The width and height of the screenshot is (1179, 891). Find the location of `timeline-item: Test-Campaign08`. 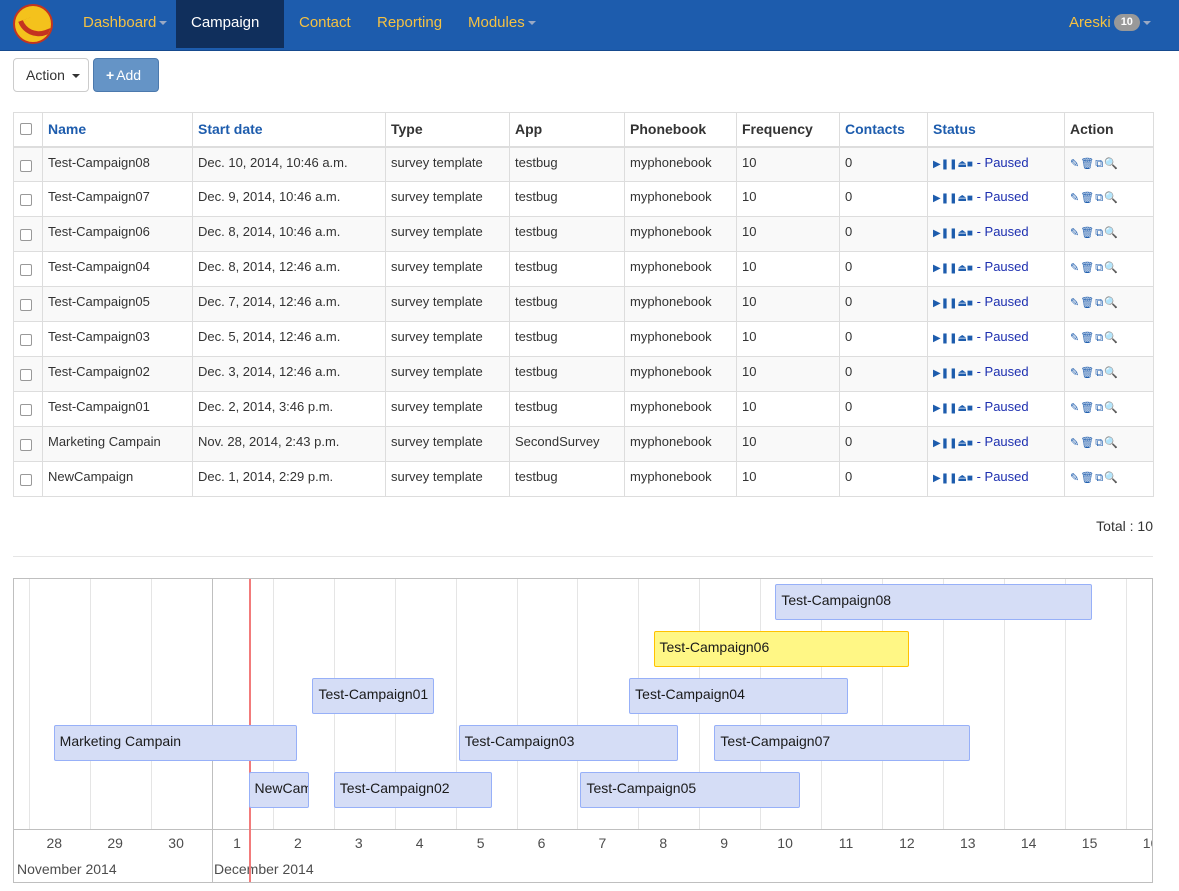

timeline-item: Test-Campaign08 is located at coordinates (933, 602).